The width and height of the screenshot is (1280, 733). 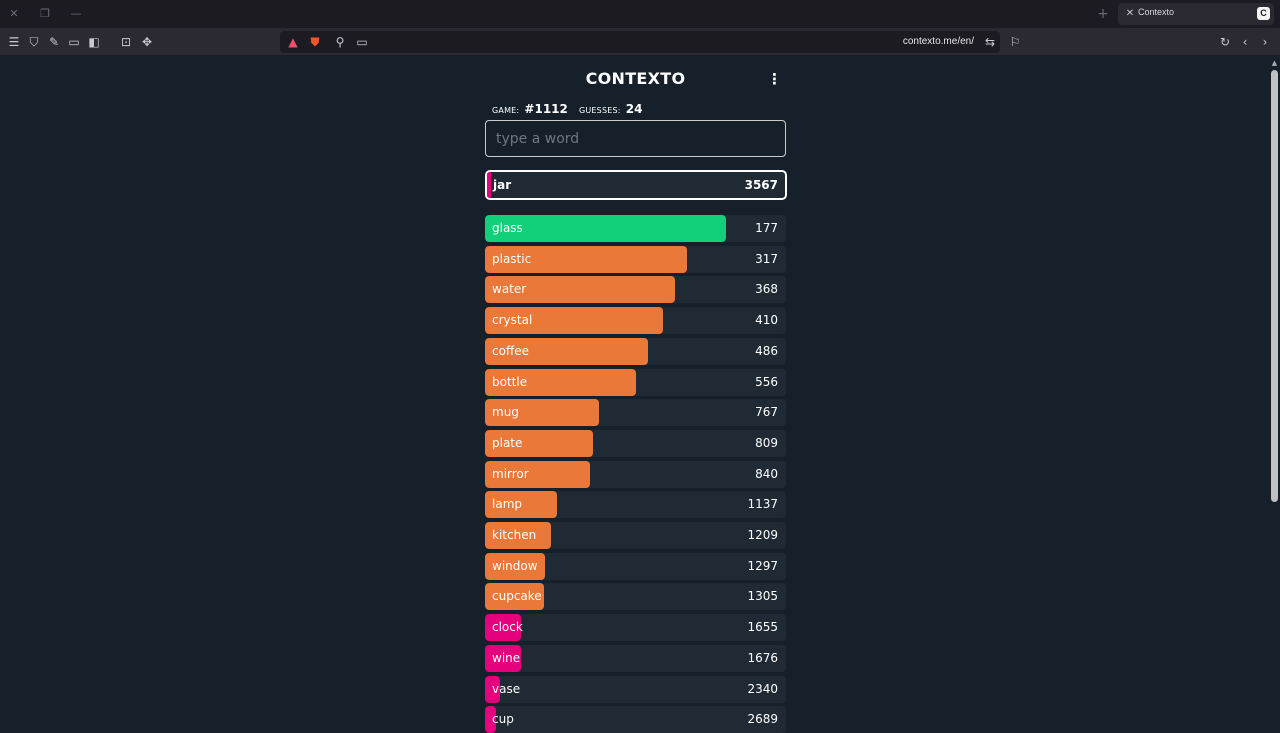 What do you see at coordinates (510, 473) in the screenshot?
I see `guess-word: mirror` at bounding box center [510, 473].